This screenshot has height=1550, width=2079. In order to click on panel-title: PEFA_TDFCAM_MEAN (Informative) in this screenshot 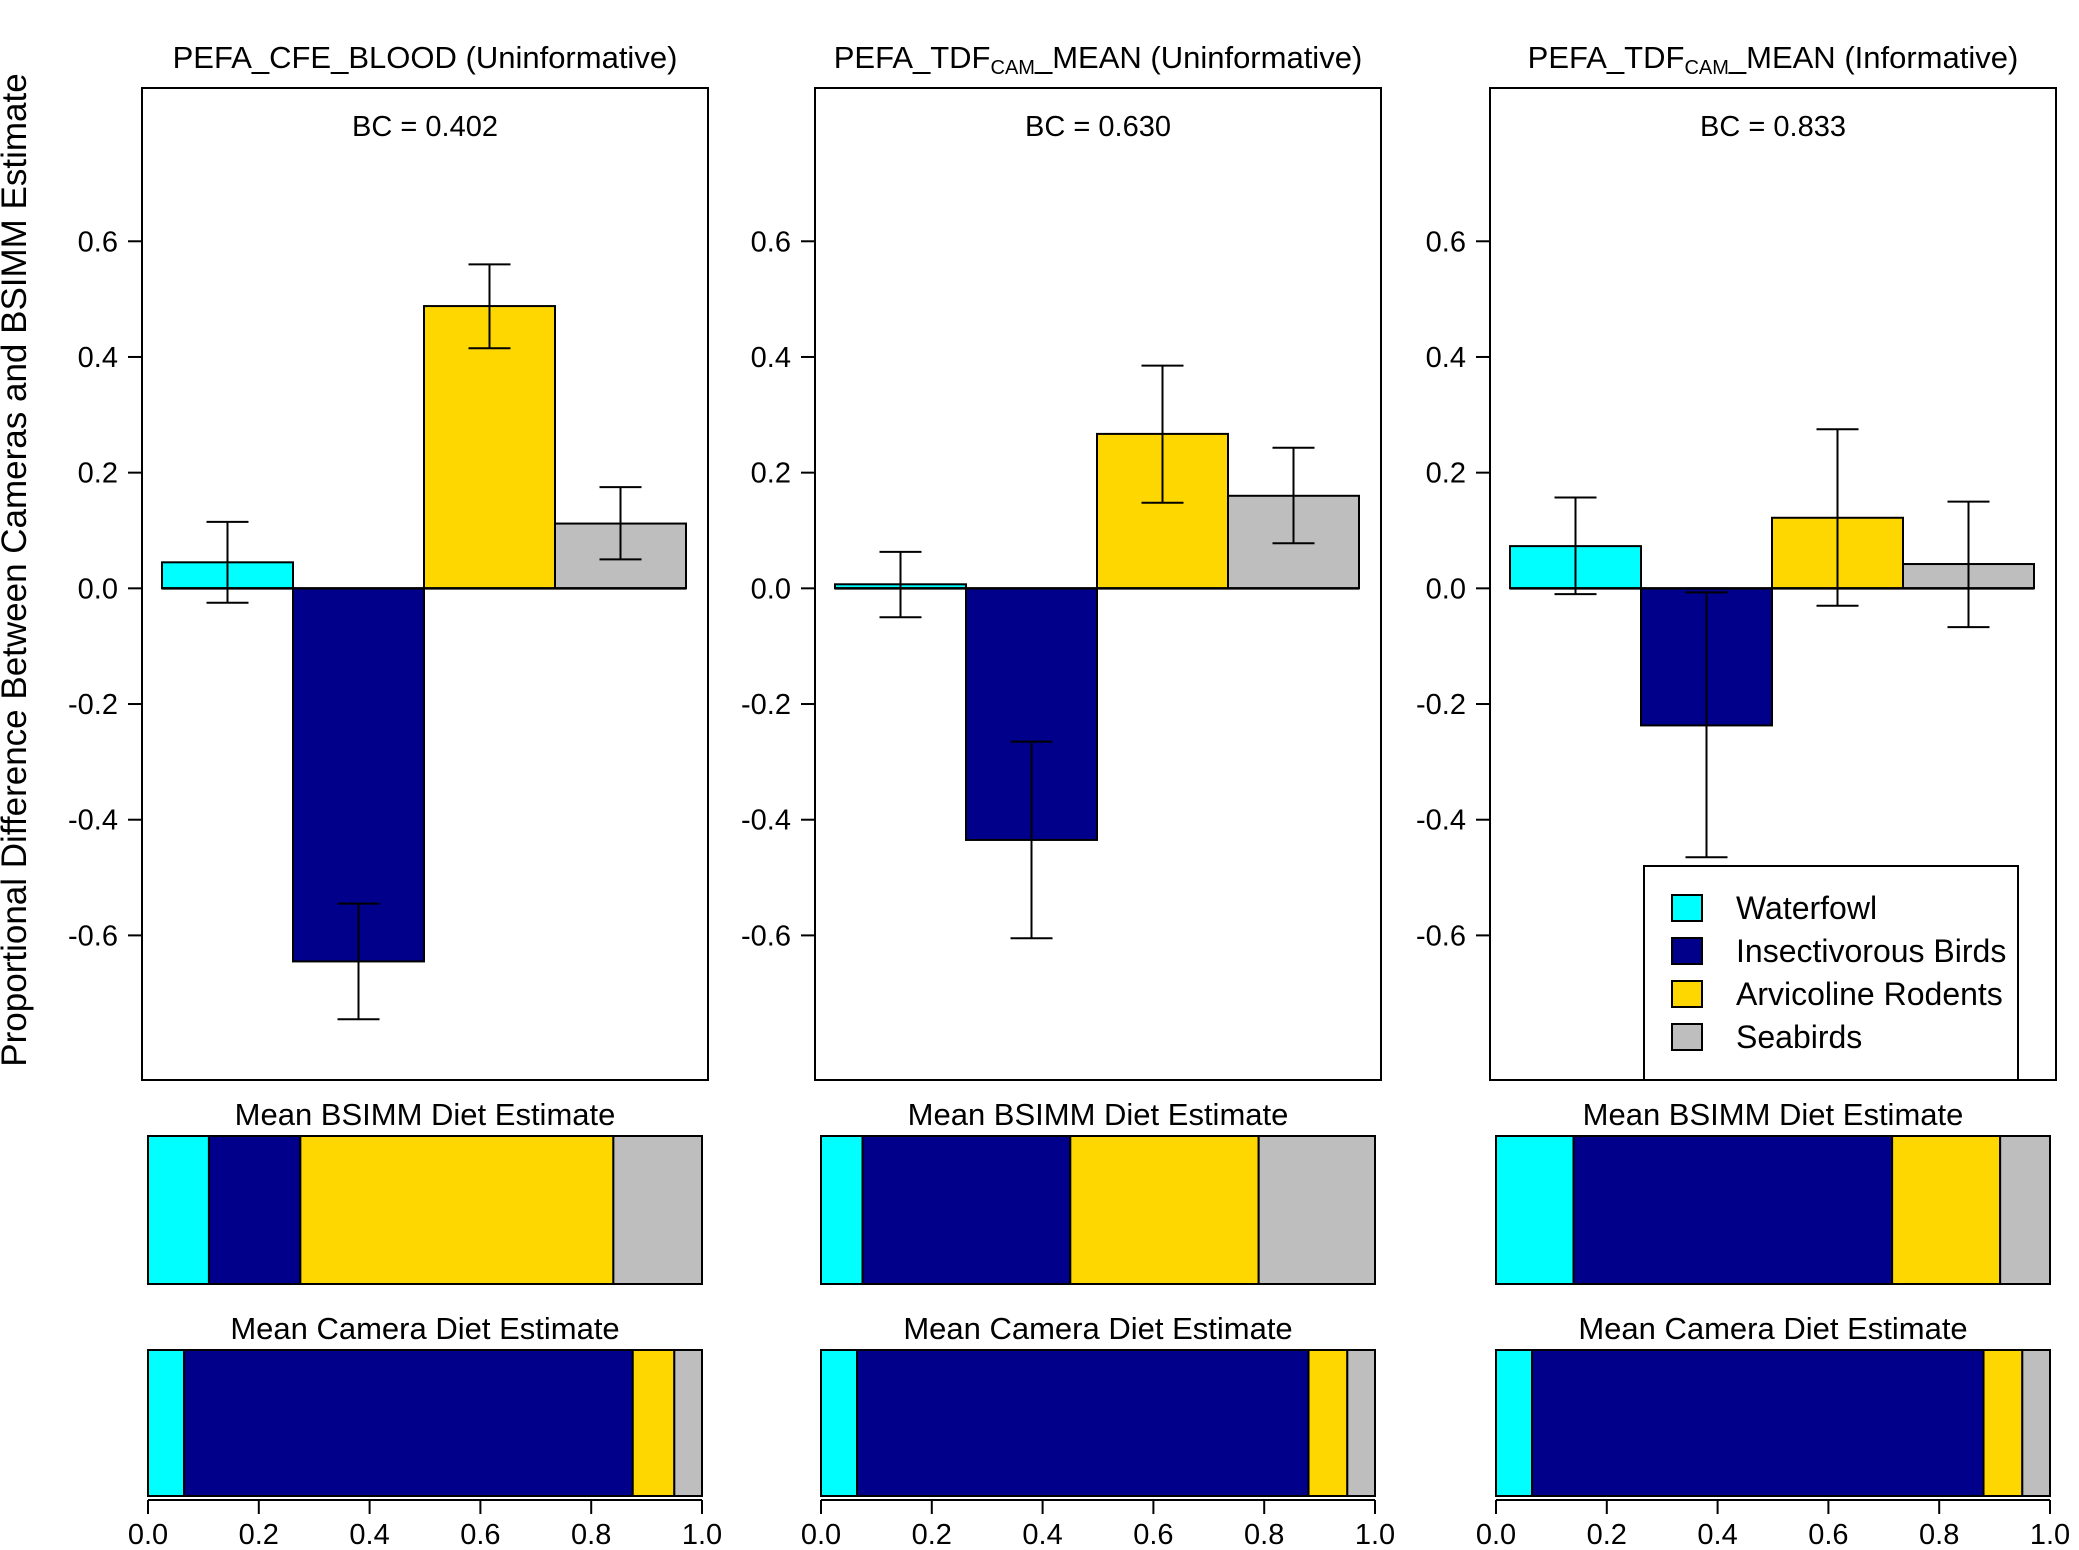, I will do `click(1773, 59)`.